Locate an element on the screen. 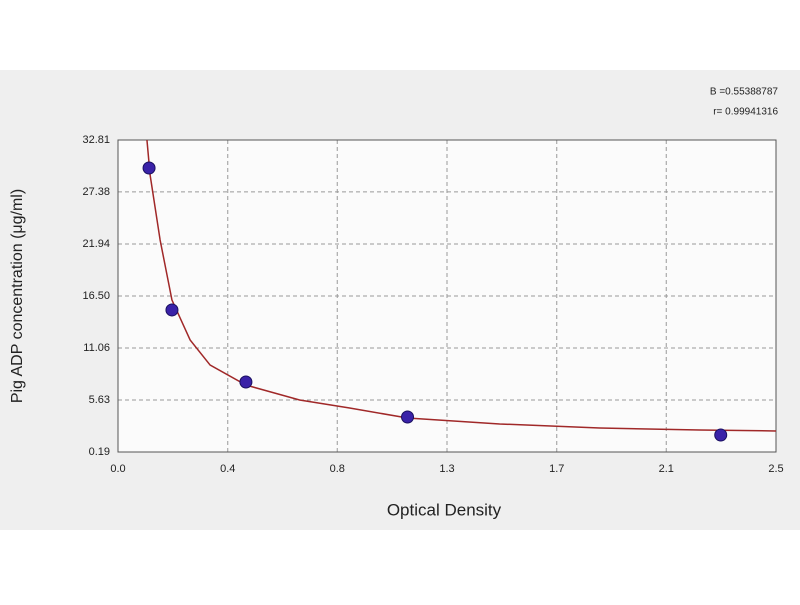 Image resolution: width=800 pixels, height=605 pixels. x-tick-label: 1.7 is located at coordinates (556, 469).